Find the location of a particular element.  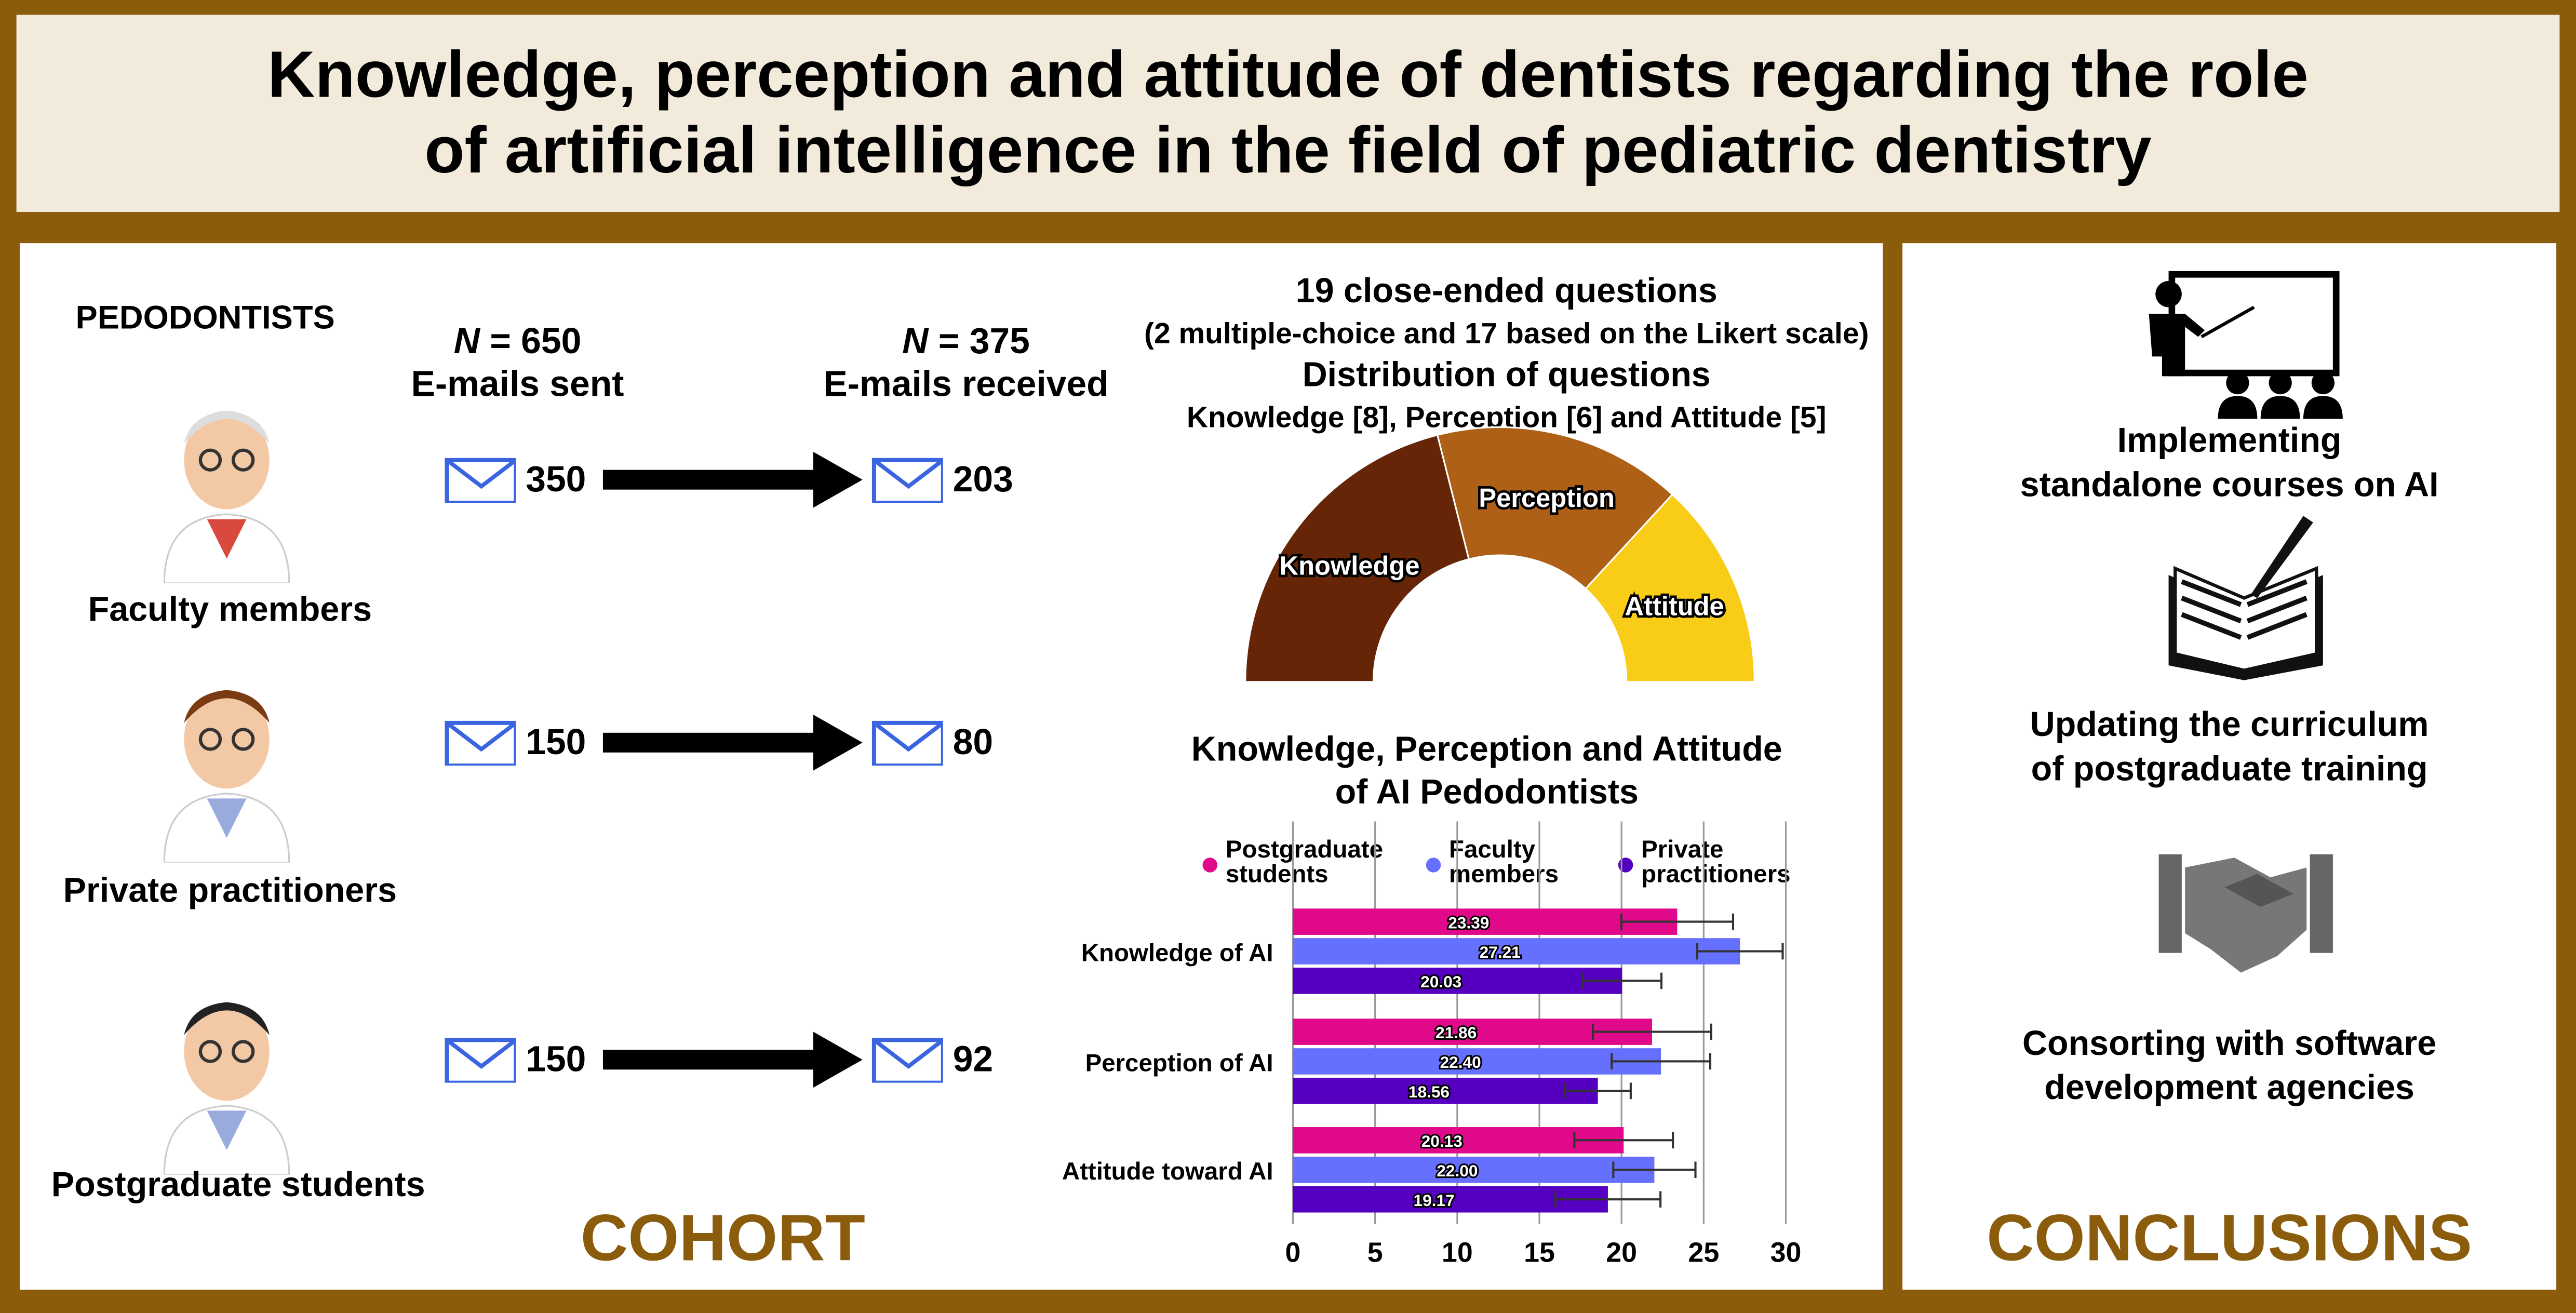

bar-value-label: 22.40 is located at coordinates (1461, 1062).